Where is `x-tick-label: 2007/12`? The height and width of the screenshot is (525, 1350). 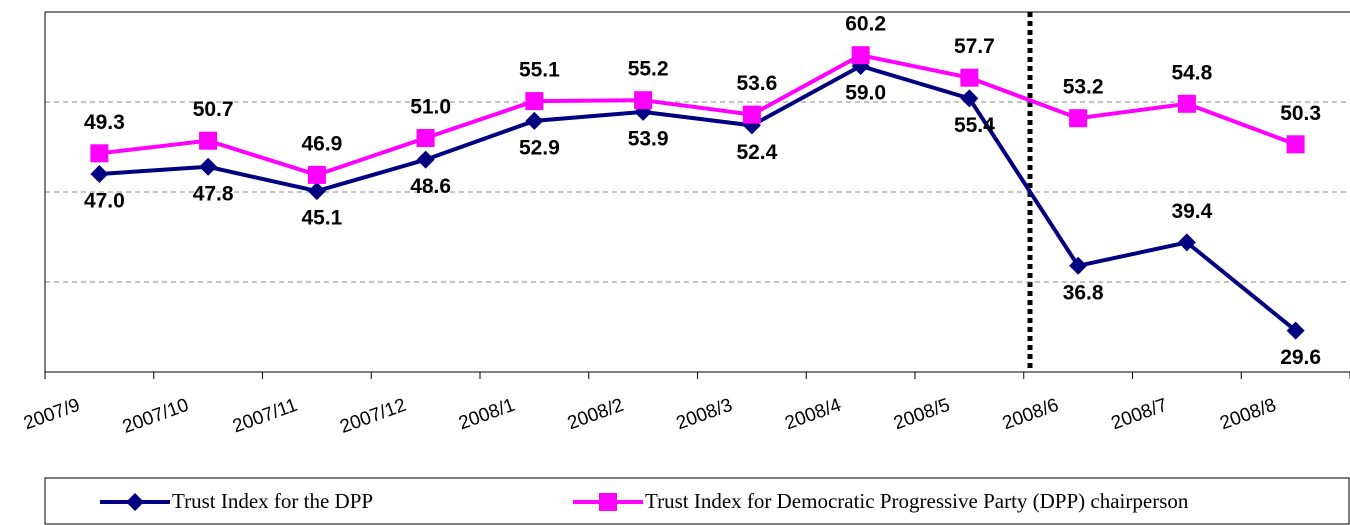
x-tick-label: 2007/12 is located at coordinates (373, 416).